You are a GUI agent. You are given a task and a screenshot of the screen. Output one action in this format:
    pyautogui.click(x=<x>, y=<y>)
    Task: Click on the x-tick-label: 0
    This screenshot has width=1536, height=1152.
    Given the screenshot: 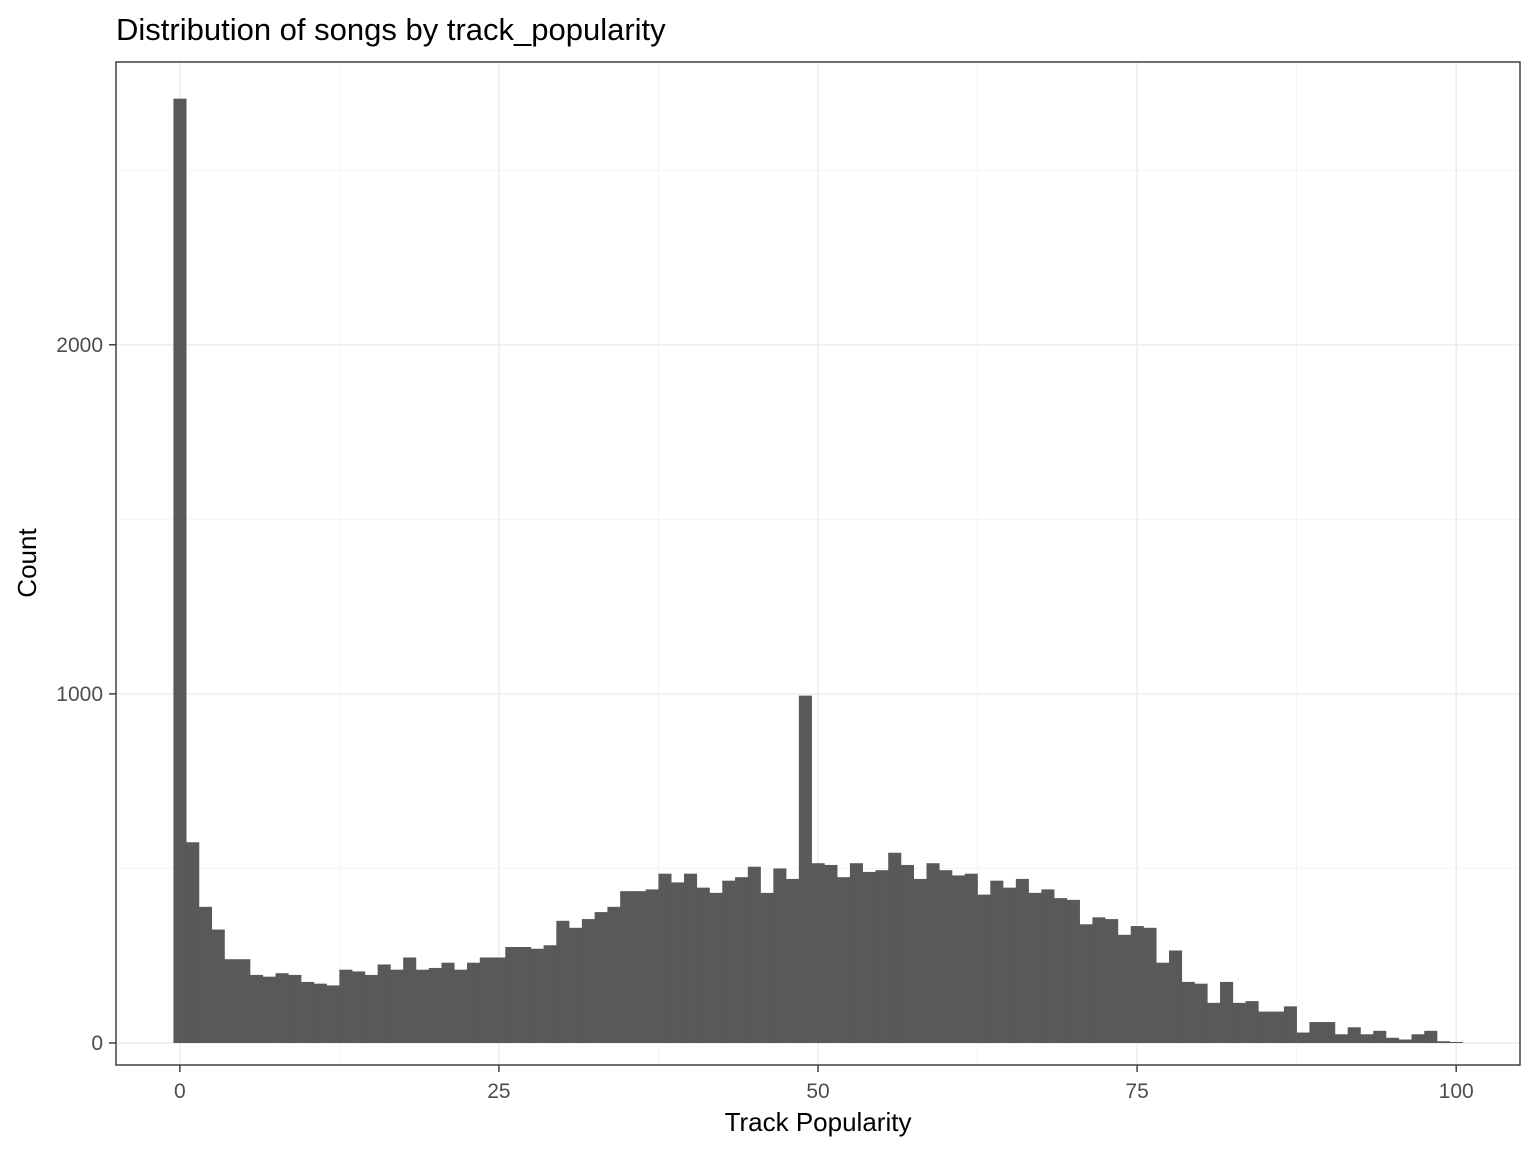 What is the action you would take?
    pyautogui.click(x=180, y=1091)
    